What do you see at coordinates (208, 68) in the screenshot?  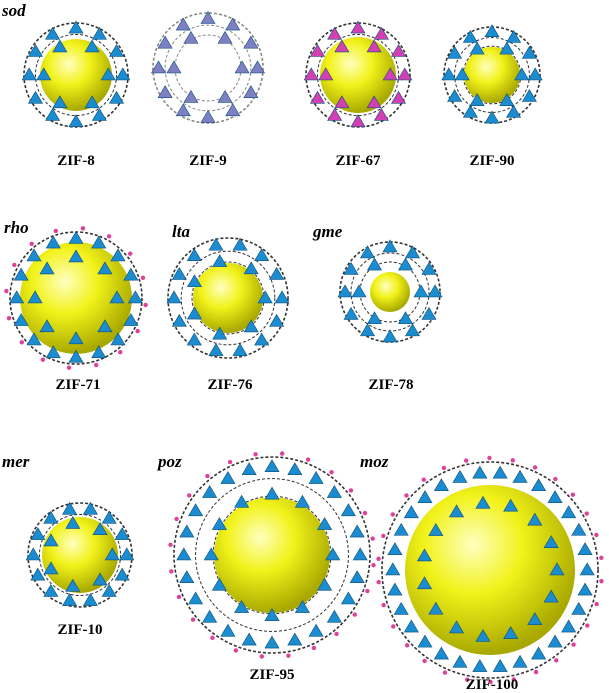 I see `framework-ring` at bounding box center [208, 68].